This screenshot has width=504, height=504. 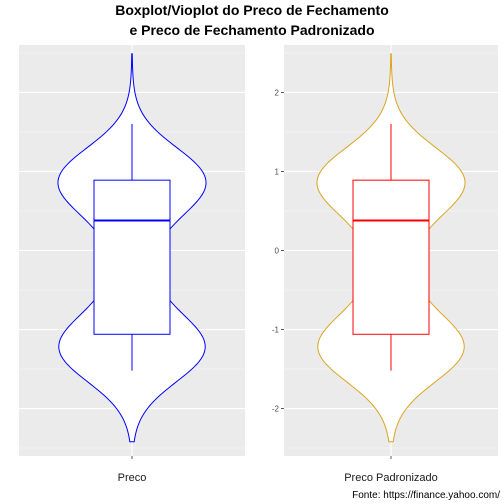 What do you see at coordinates (276, 330) in the screenshot?
I see `y-tick-label: -1` at bounding box center [276, 330].